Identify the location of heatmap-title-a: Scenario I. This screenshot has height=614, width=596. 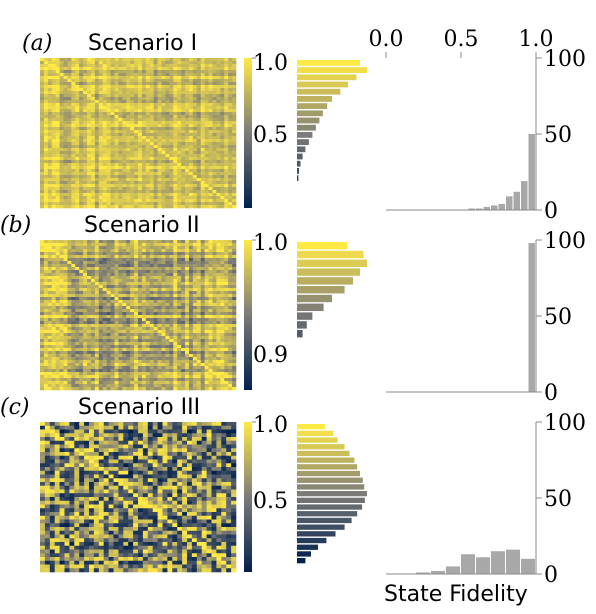
(142, 43).